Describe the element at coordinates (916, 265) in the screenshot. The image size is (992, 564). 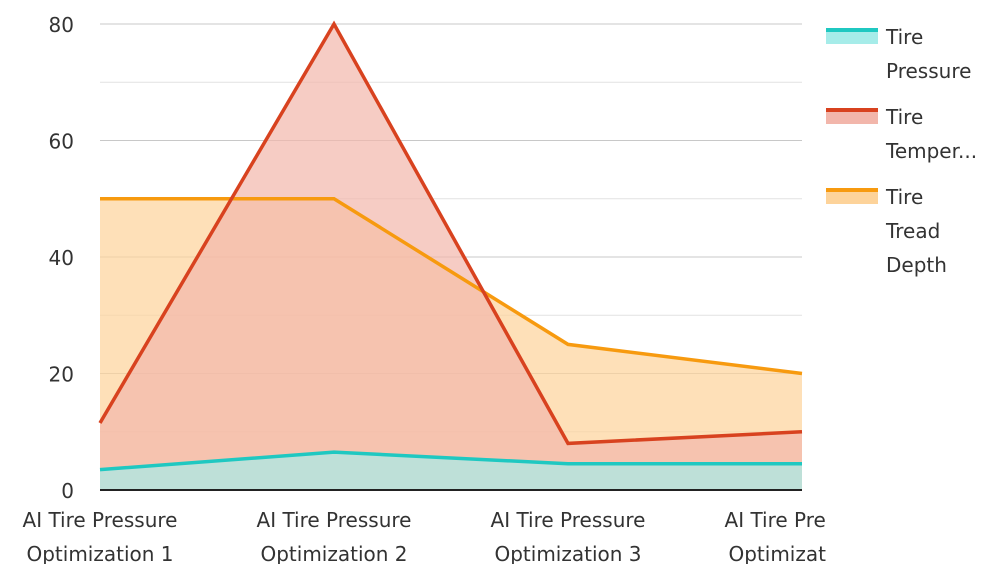
I see `legend-label-line: Depth` at that location.